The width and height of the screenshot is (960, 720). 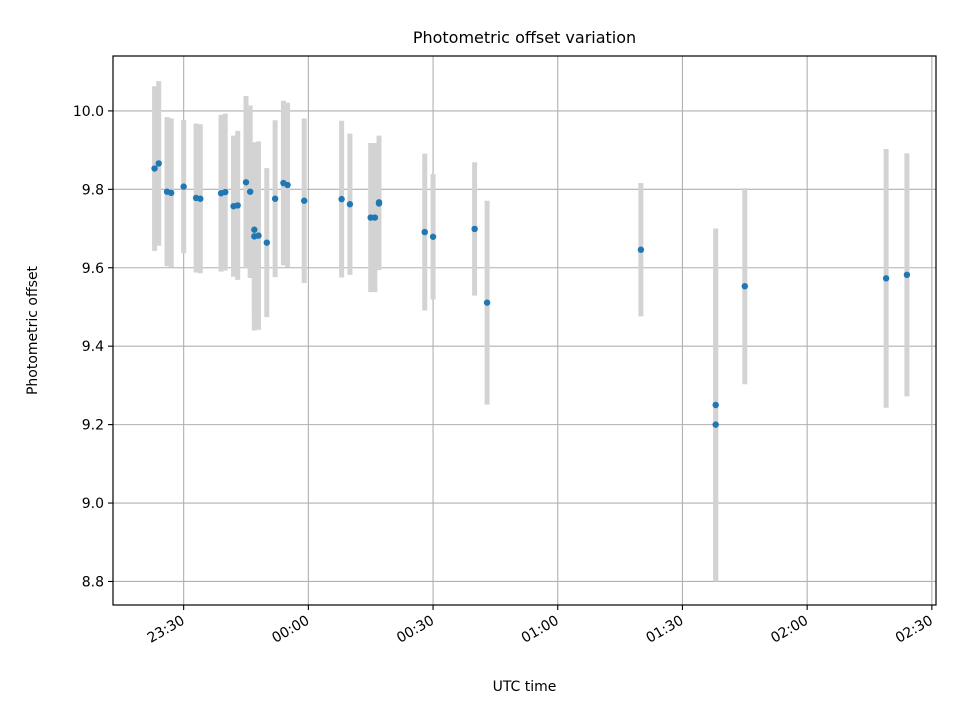 I want to click on y-axis-label: Photometric offset, so click(x=33, y=330).